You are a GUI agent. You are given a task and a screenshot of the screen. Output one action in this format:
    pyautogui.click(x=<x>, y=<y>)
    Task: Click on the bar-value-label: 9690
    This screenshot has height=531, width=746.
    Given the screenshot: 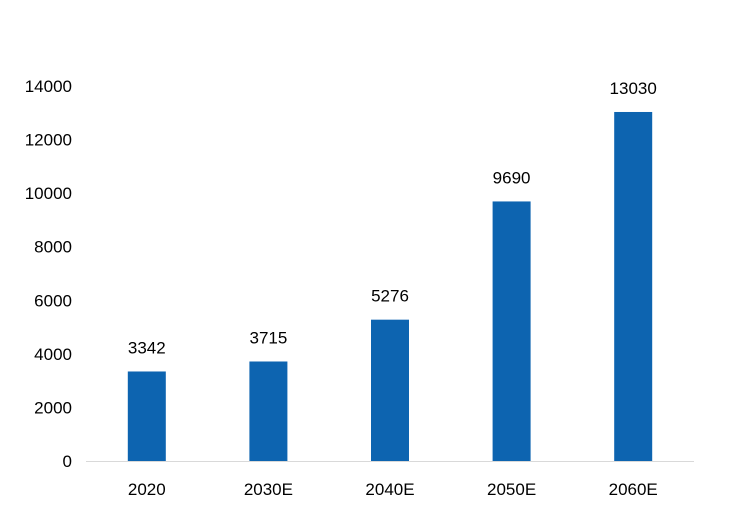 What is the action you would take?
    pyautogui.click(x=512, y=177)
    